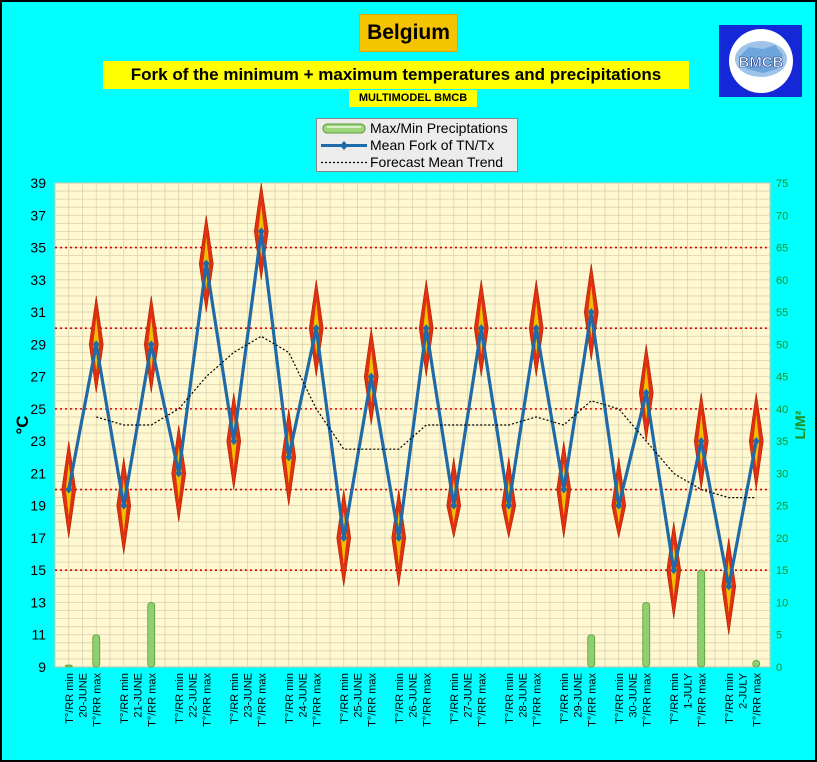 The image size is (817, 762). I want to click on y2-tick-label: 50, so click(782, 345).